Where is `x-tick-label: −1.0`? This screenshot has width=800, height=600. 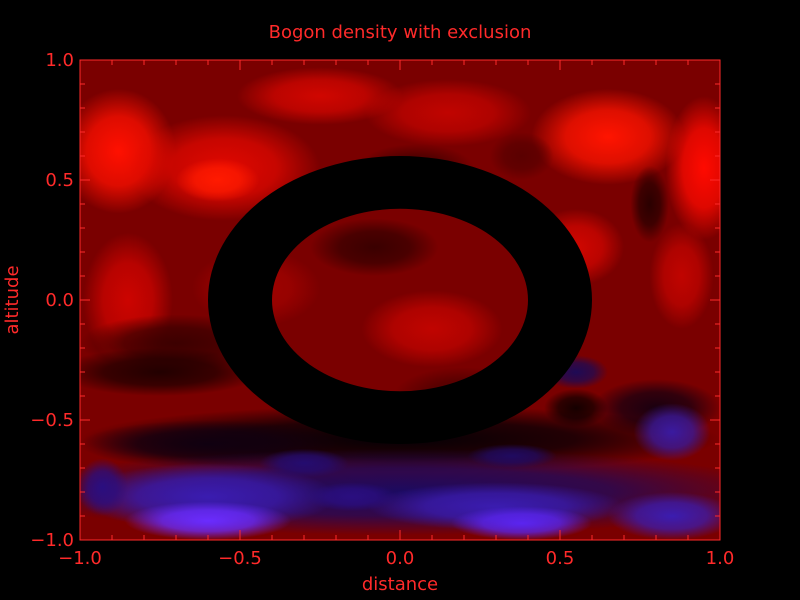
x-tick-label: −1.0 is located at coordinates (80, 558).